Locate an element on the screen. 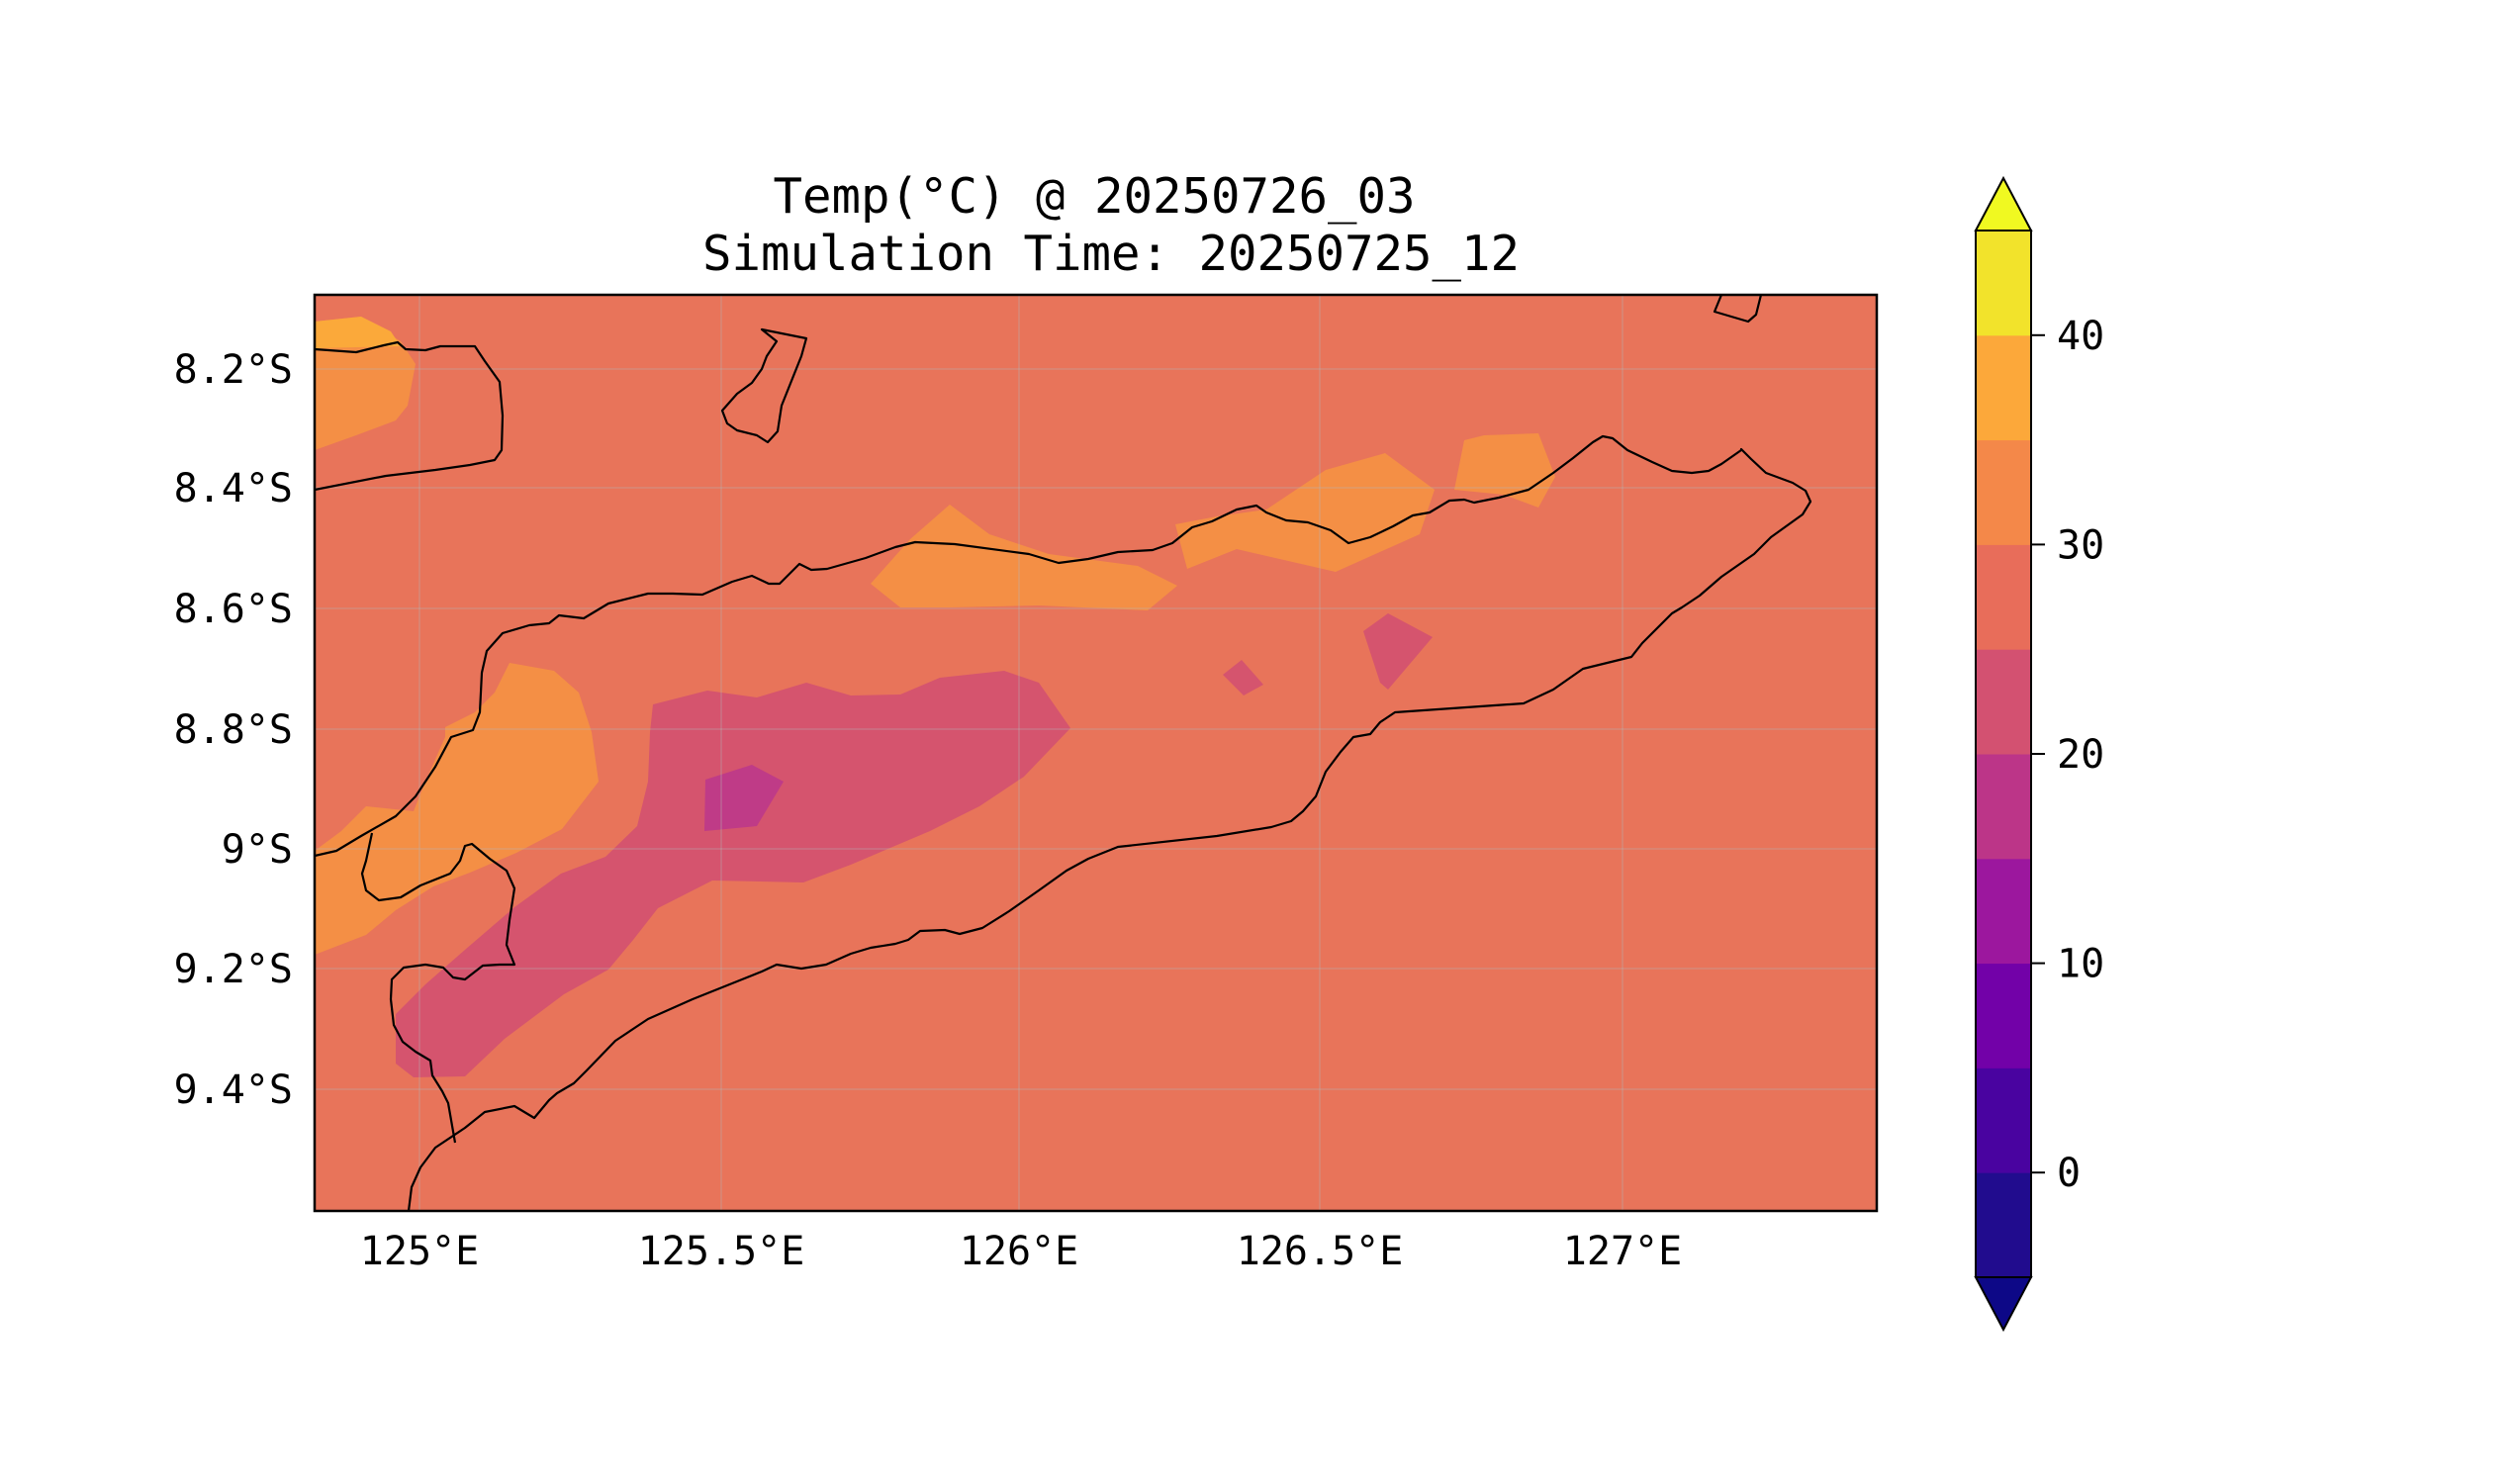  chart-title: Temp(°C) @ 20250726_03 is located at coordinates (1094, 196).